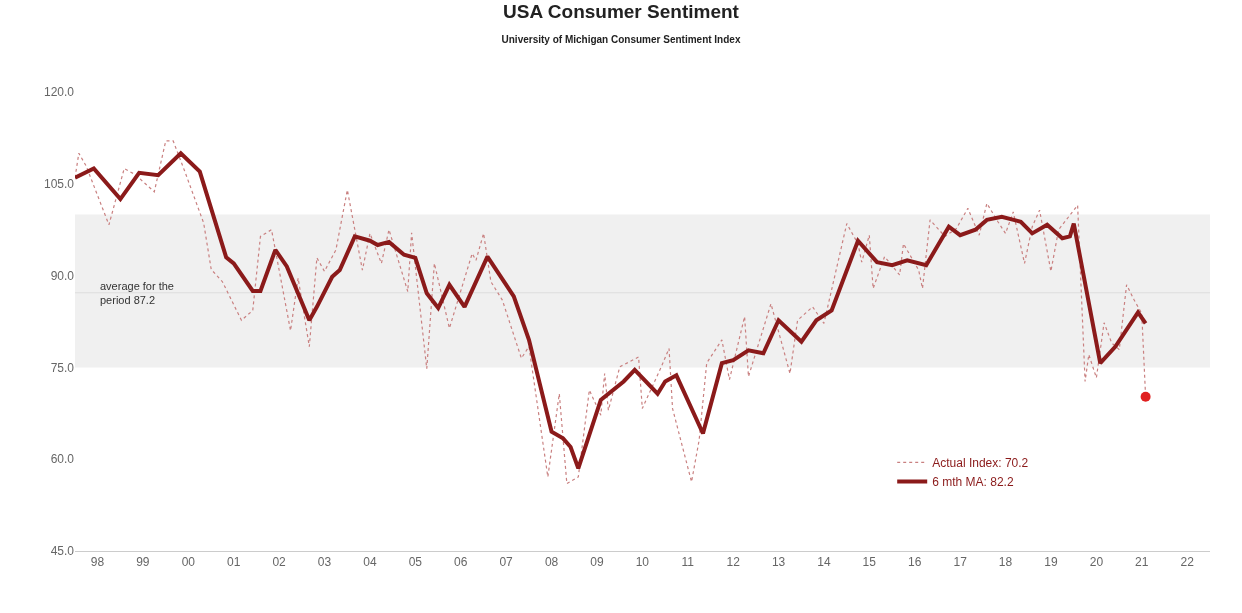 Image resolution: width=1242 pixels, height=613 pixels. I want to click on x-tick-label: 13, so click(778, 562).